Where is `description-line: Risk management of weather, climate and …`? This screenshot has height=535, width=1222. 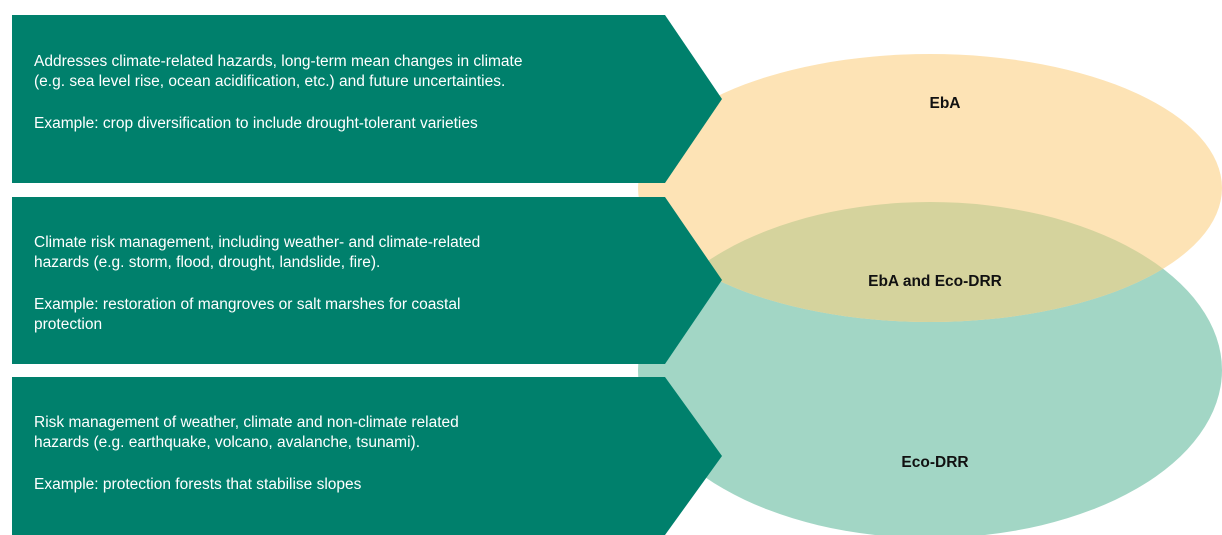 description-line: Risk management of weather, climate and … is located at coordinates (246, 422).